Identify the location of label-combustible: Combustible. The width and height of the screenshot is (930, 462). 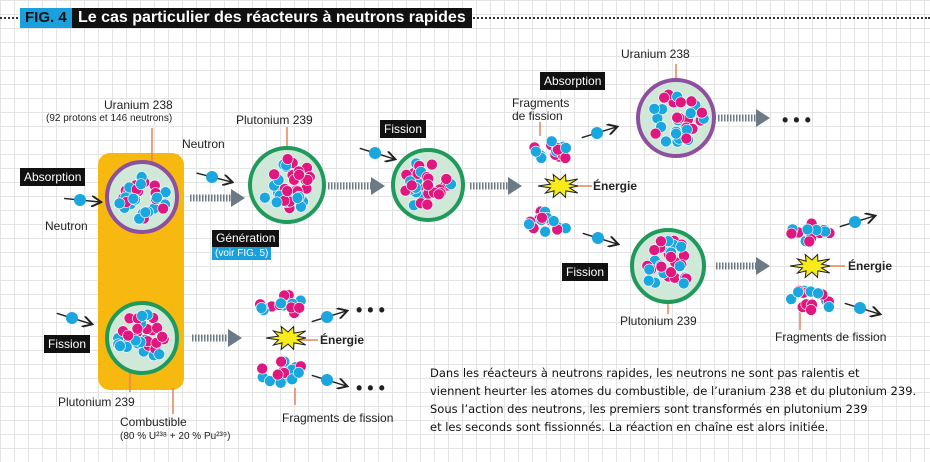
(153, 422).